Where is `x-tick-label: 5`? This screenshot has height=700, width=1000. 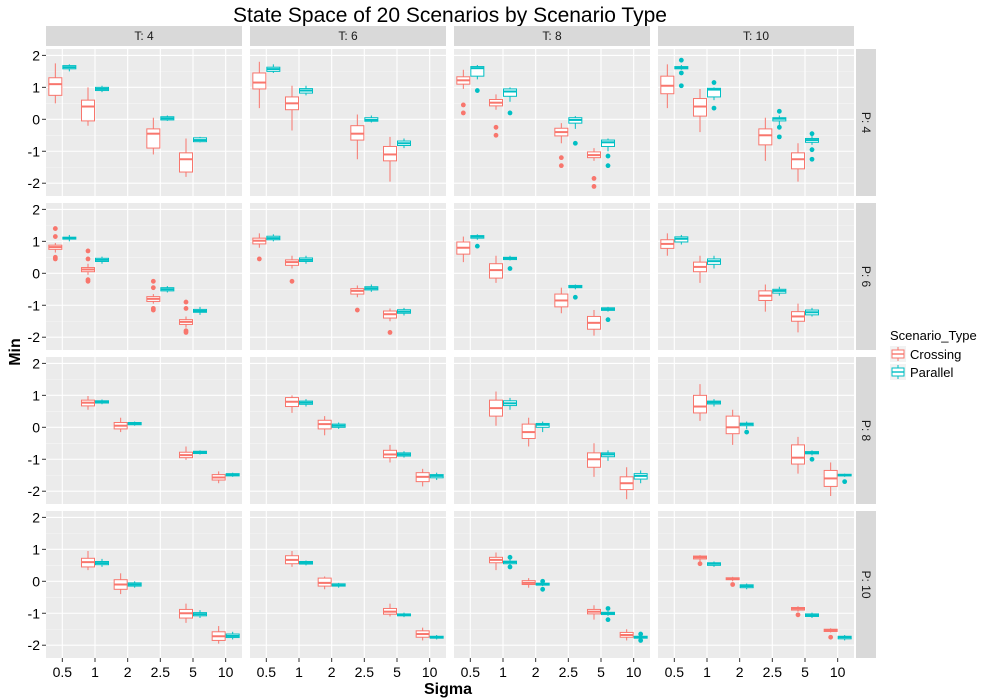
x-tick-label: 5 is located at coordinates (397, 672).